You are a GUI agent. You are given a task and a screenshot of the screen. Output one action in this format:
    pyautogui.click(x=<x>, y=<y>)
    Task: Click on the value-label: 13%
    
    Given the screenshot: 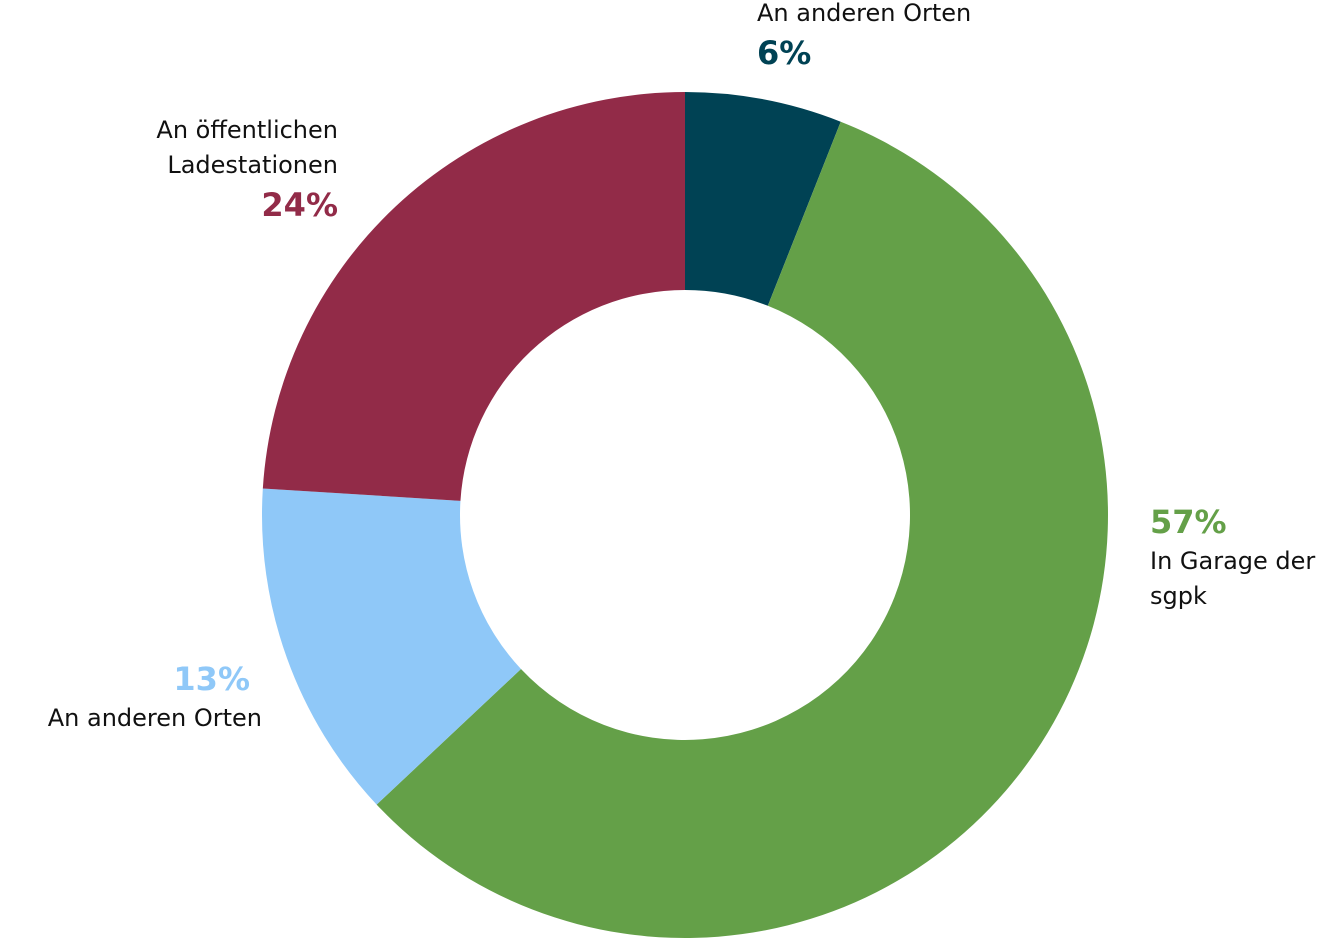 What is the action you would take?
    pyautogui.click(x=211, y=679)
    